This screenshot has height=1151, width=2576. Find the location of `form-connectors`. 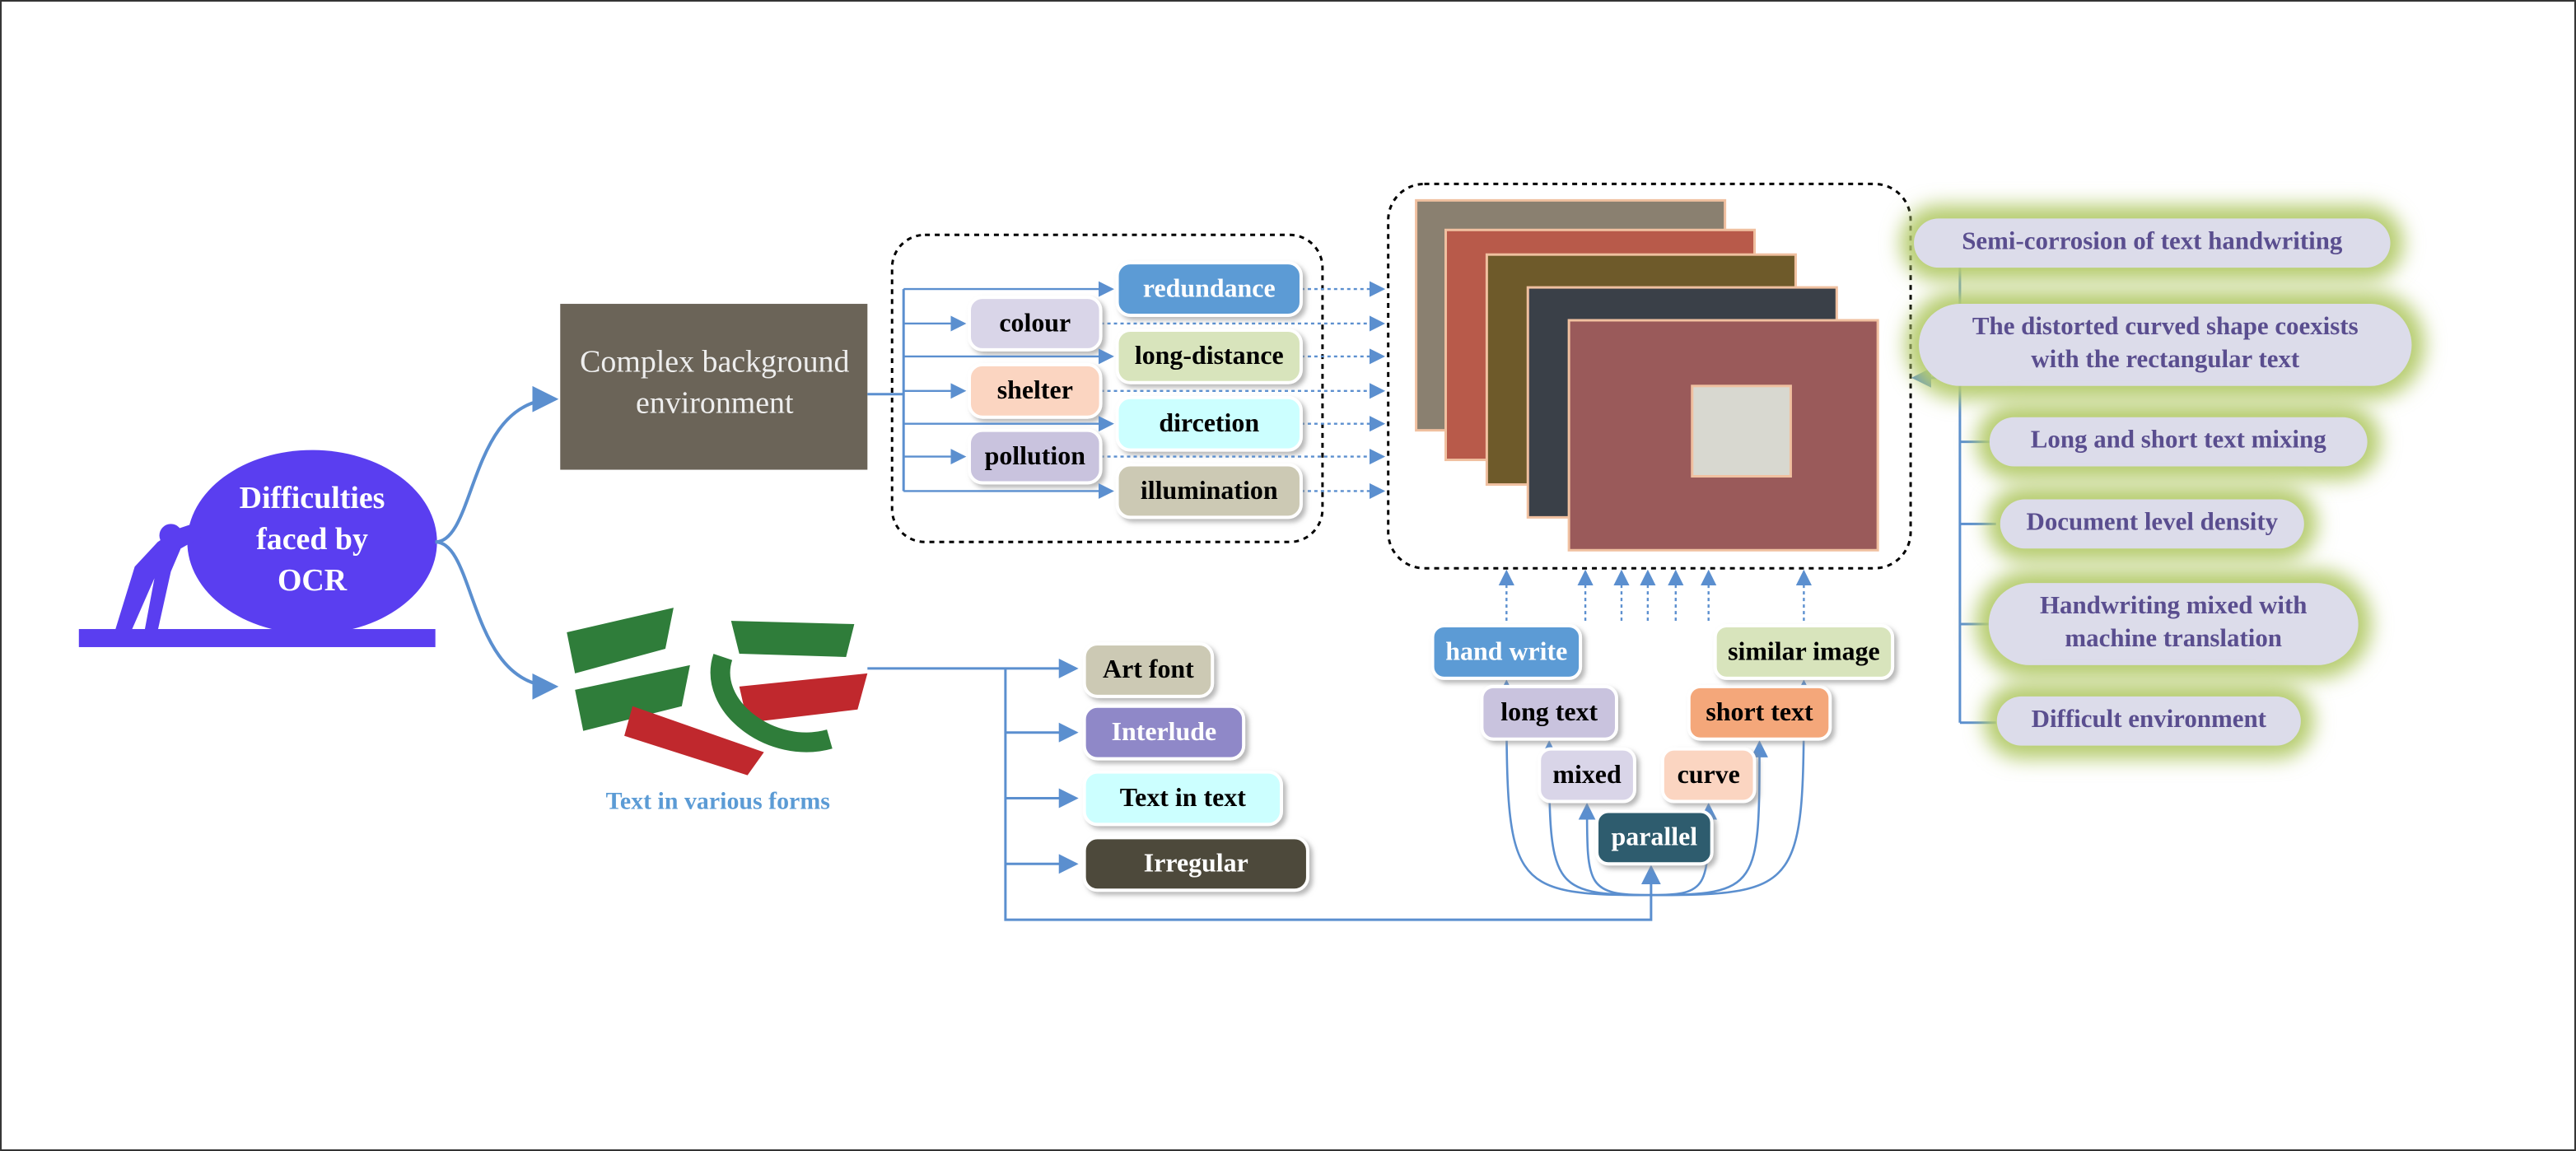

form-connectors is located at coordinates (1264, 790).